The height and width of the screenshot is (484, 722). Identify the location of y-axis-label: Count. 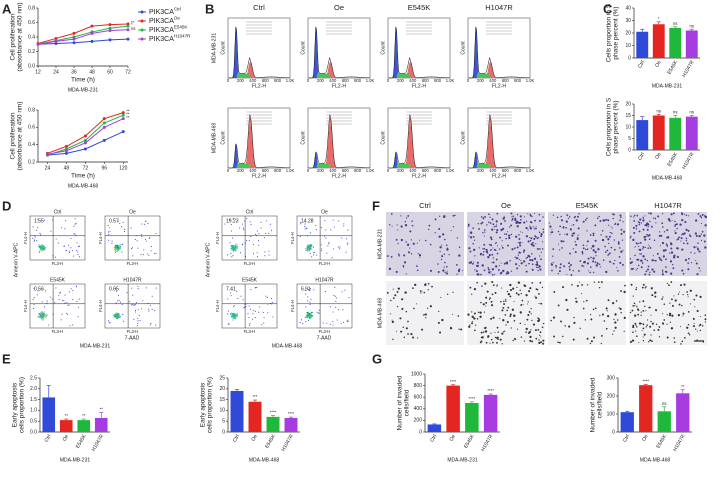
(383, 138).